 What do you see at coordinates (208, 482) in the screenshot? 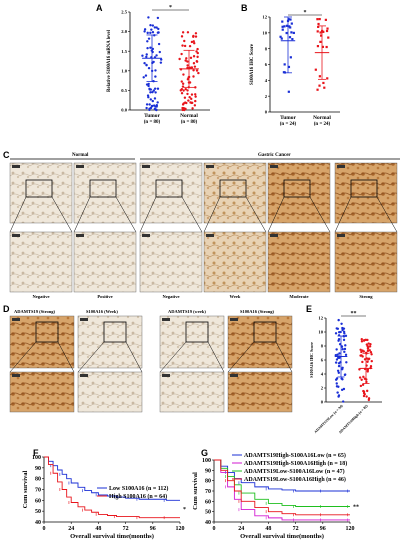
I see `y-tick-label: 80` at bounding box center [208, 482].